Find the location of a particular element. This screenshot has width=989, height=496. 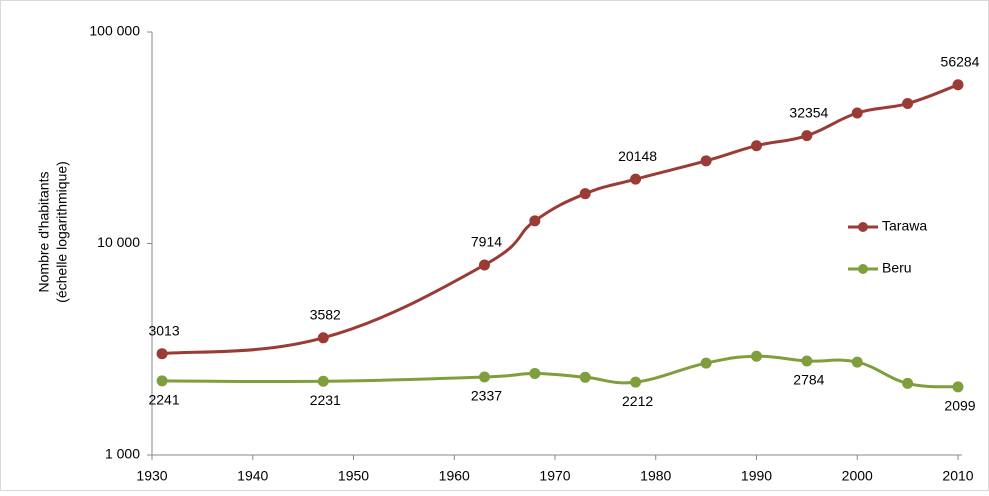

data-label: 32354 is located at coordinates (808, 112).